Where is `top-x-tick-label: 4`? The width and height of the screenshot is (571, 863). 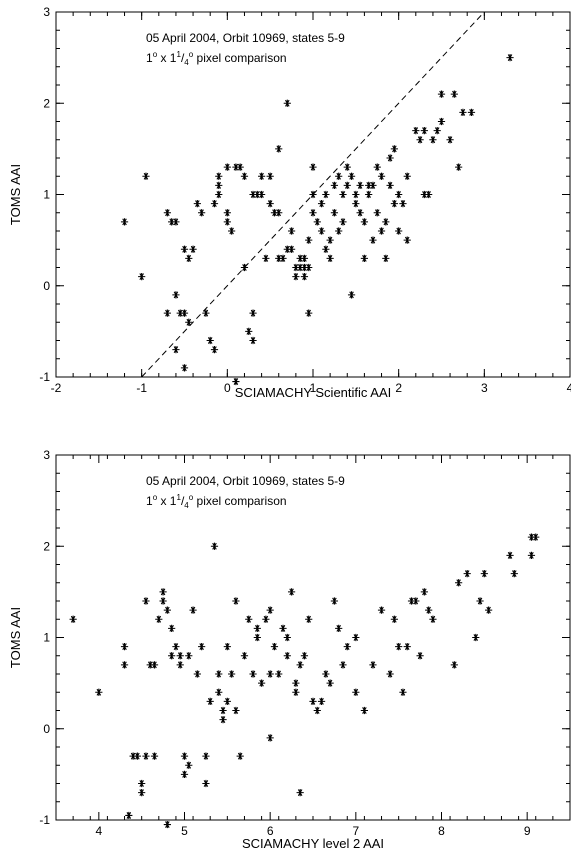
top-x-tick-label: 4 is located at coordinates (569, 388).